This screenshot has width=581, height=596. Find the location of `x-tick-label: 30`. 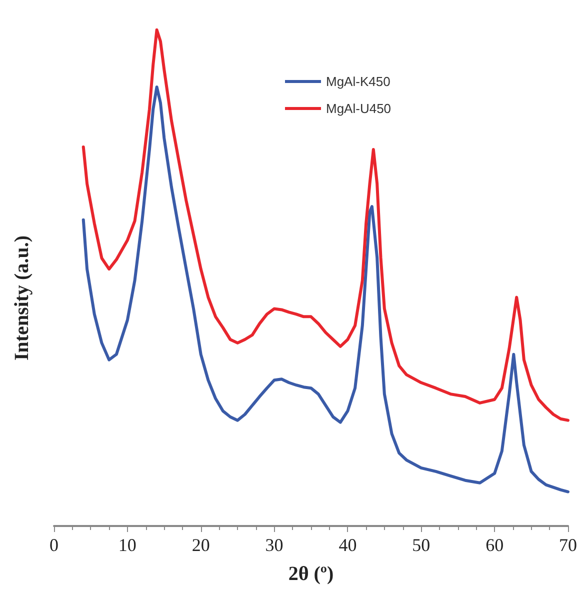

x-tick-label: 30 is located at coordinates (274, 545).